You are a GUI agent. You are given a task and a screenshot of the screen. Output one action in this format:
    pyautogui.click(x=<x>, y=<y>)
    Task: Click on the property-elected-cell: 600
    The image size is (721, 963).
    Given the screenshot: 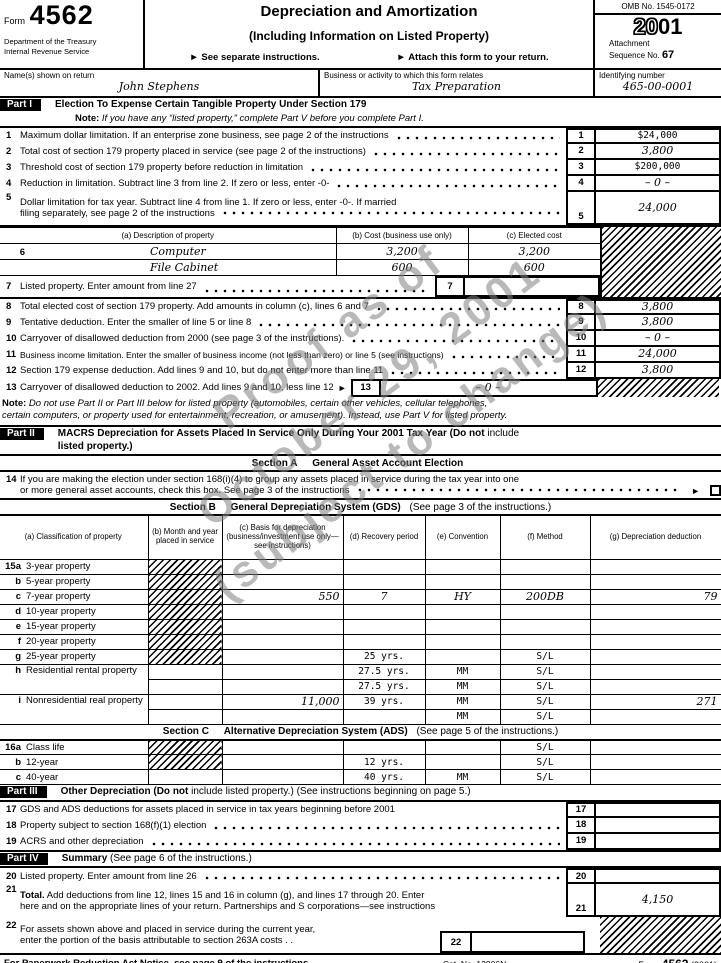 What is the action you would take?
    pyautogui.click(x=533, y=267)
    